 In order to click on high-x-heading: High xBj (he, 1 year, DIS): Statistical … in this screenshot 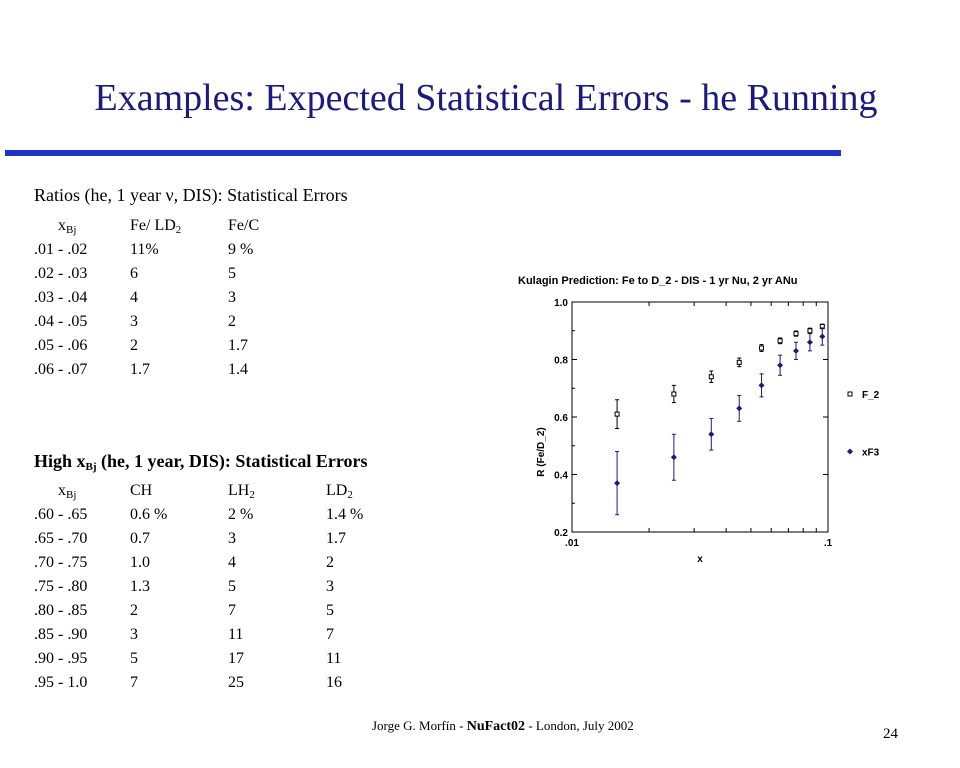, I will do `click(201, 462)`.